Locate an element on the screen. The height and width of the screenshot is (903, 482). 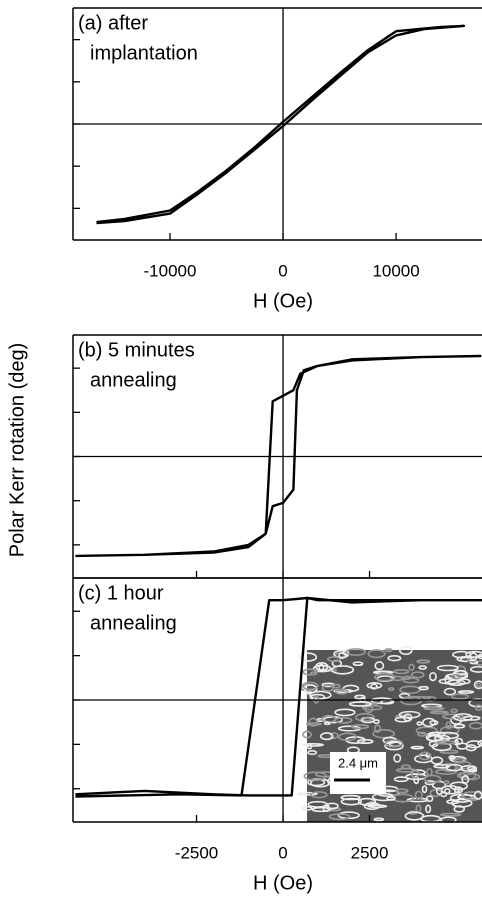
x-tick-label: 2500 is located at coordinates (370, 852).